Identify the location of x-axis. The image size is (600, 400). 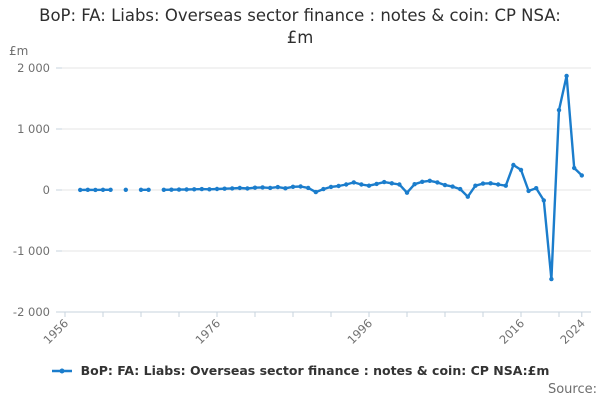
(326, 314).